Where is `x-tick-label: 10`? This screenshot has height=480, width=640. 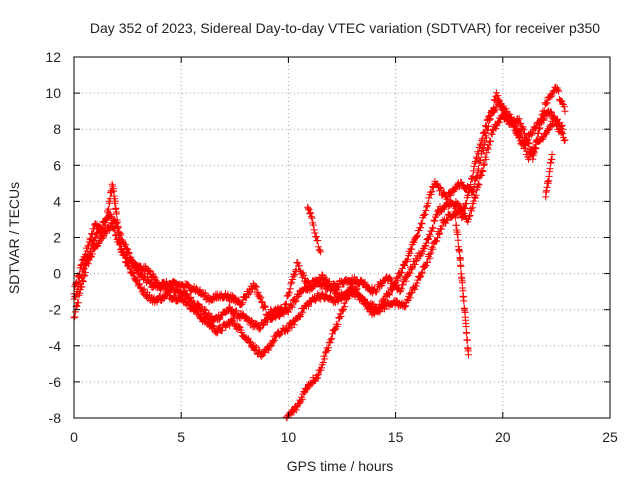 x-tick-label: 10 is located at coordinates (289, 437).